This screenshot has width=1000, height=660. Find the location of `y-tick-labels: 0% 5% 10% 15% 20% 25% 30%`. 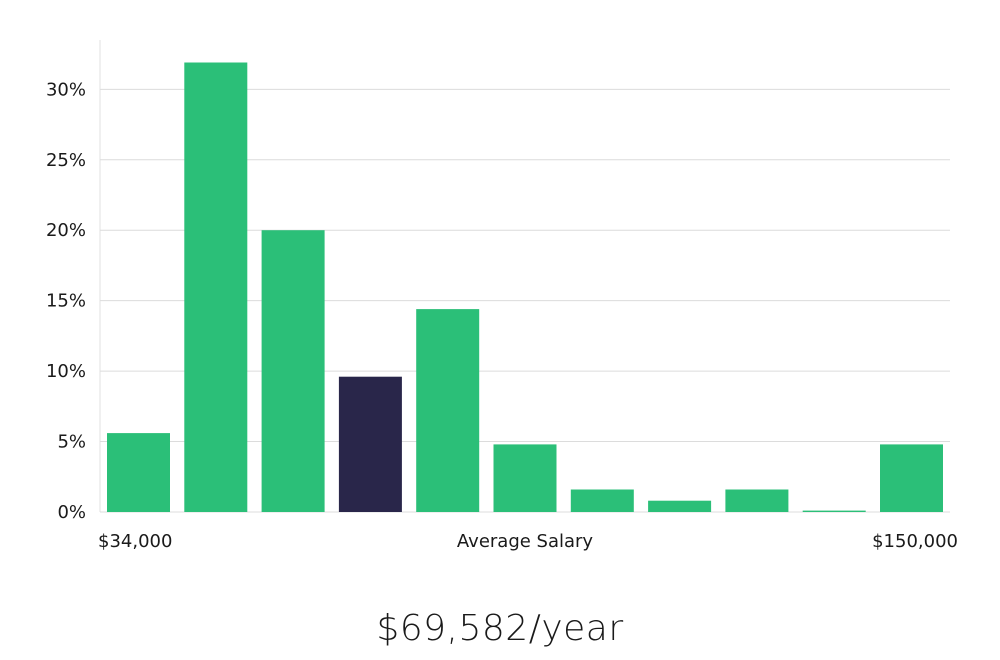

y-tick-labels: 0% 5% 10% 15% 20% 25% 30% is located at coordinates (66, 301).